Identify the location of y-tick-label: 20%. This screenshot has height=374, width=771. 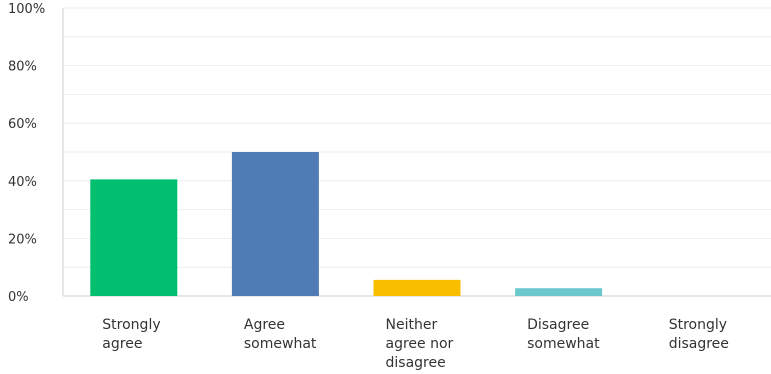
(22, 239).